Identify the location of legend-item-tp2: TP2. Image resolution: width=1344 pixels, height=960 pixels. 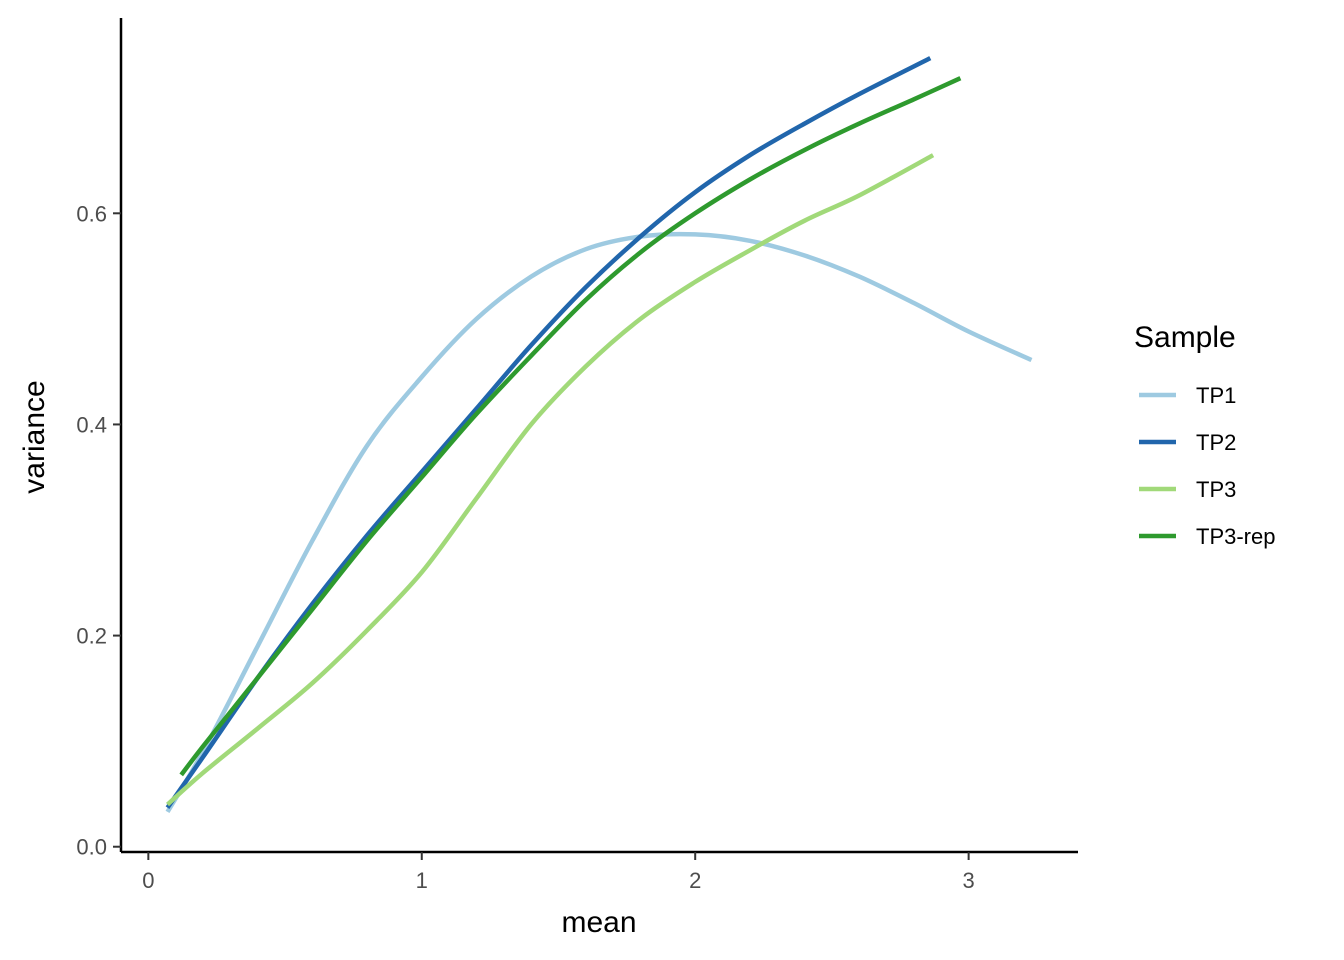
(1187, 442).